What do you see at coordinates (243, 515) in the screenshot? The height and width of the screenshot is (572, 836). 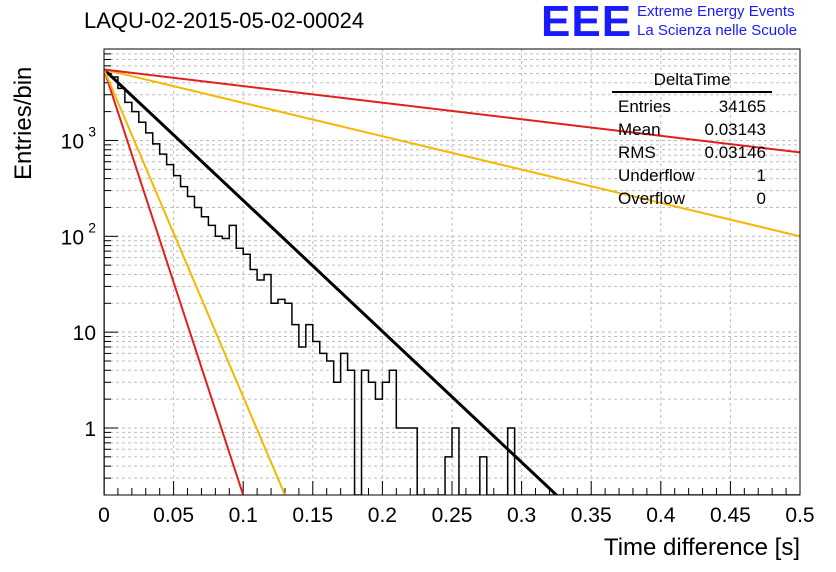 I see `x-tick-label: 0.1` at bounding box center [243, 515].